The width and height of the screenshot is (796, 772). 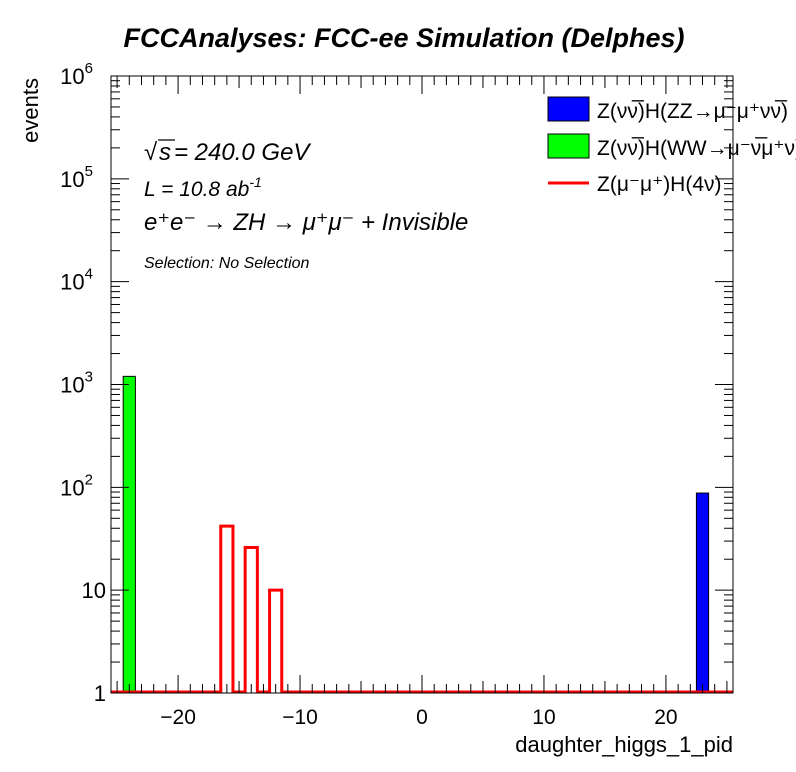 What do you see at coordinates (306, 222) in the screenshot?
I see `process-annotation: e⁺e⁻ → ZH → μ⁺μ⁻ + Invisible` at bounding box center [306, 222].